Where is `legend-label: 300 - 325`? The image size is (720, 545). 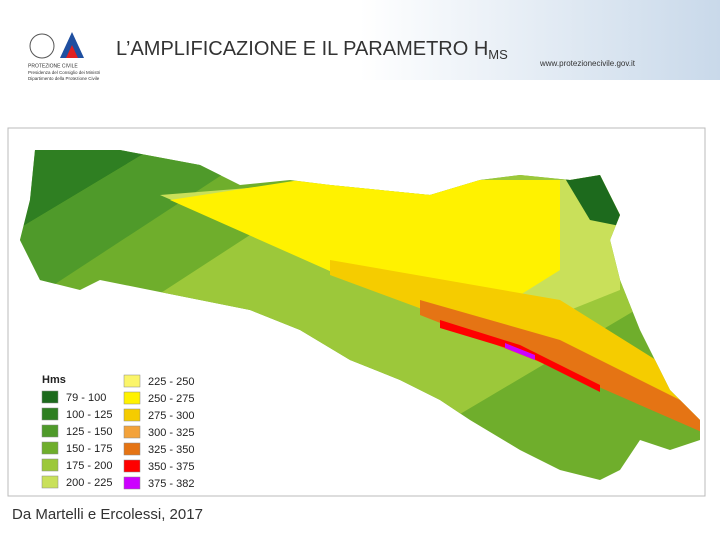
legend-label: 300 - 325 is located at coordinates (171, 433).